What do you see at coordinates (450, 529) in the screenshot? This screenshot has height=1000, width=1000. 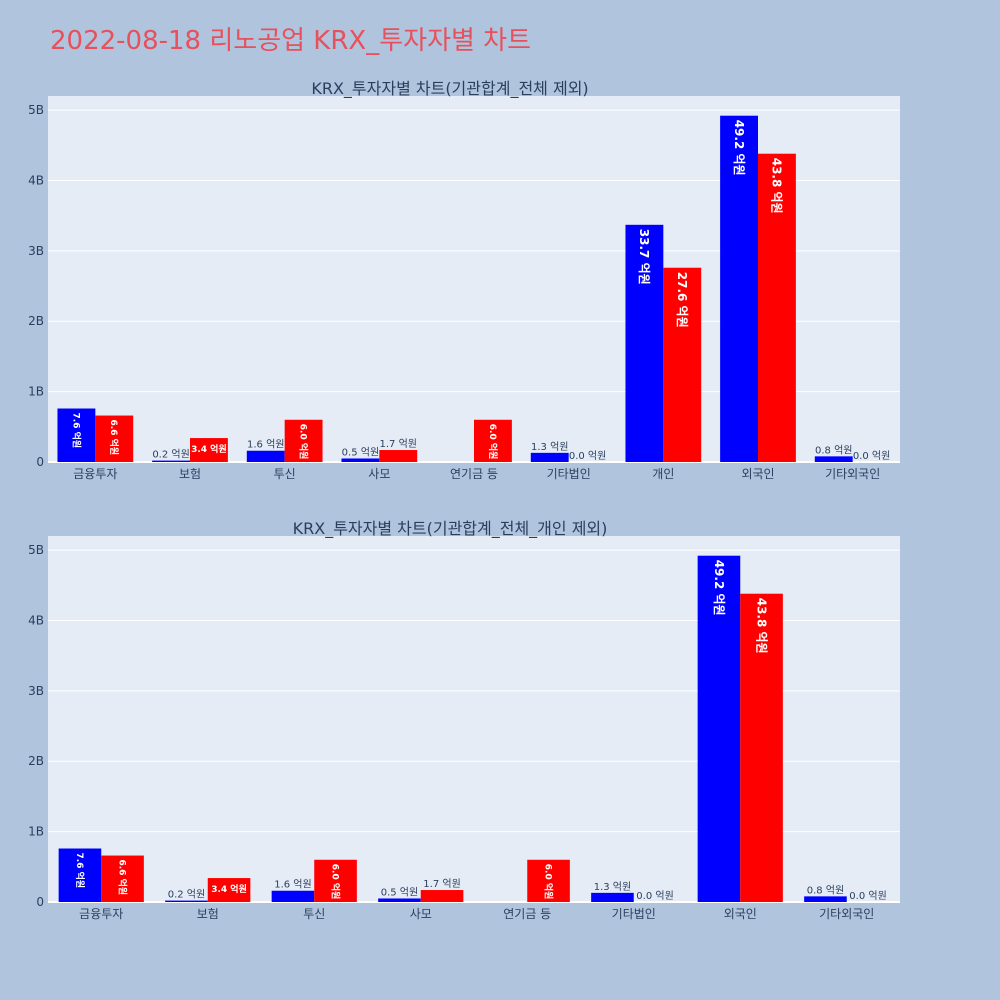 I see `chart-subtitle: KRX_투자자별 차트(기관합계_전체_개인 제외)` at bounding box center [450, 529].